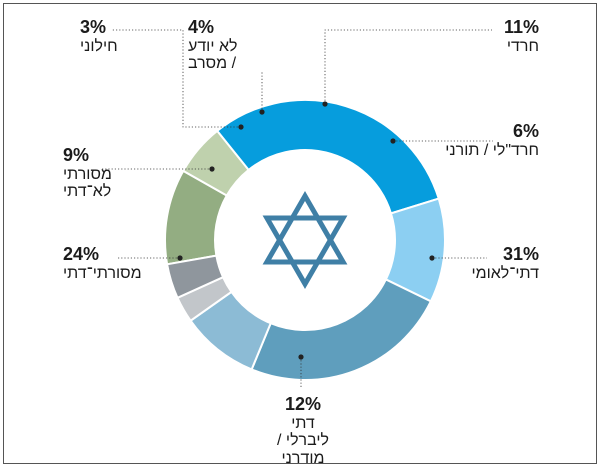 This screenshot has width=602, height=469. I want to click on slice-label: 3% חילוני, so click(99, 36).